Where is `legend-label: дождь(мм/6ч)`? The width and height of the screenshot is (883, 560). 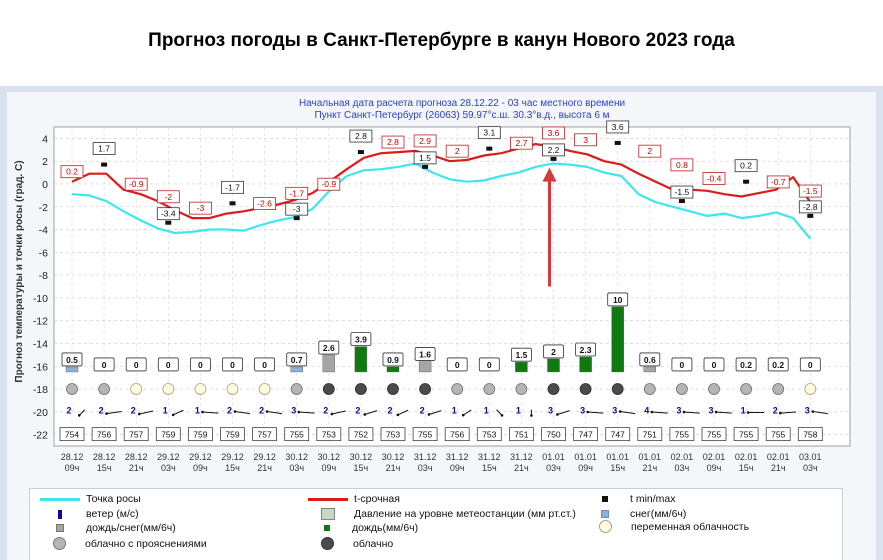 legend-label: дождь(мм/6ч) is located at coordinates (385, 528).